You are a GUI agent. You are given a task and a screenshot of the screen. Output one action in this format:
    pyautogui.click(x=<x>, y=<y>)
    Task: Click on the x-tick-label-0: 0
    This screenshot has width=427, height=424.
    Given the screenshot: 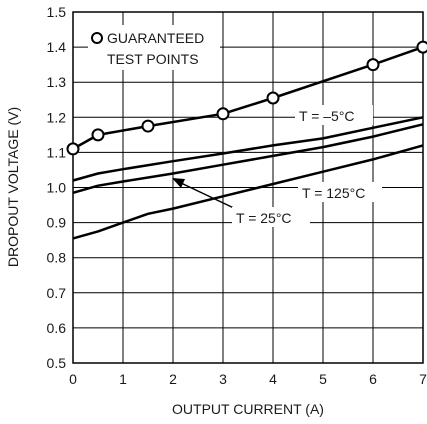 What is the action you would take?
    pyautogui.click(x=73, y=379)
    